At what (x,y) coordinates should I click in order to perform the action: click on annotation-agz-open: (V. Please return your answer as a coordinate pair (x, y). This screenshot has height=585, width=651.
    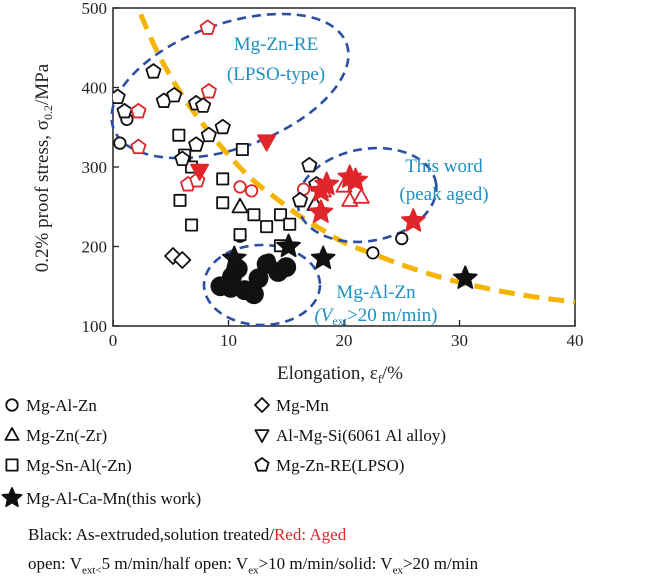
    Looking at the image, I should click on (324, 315).